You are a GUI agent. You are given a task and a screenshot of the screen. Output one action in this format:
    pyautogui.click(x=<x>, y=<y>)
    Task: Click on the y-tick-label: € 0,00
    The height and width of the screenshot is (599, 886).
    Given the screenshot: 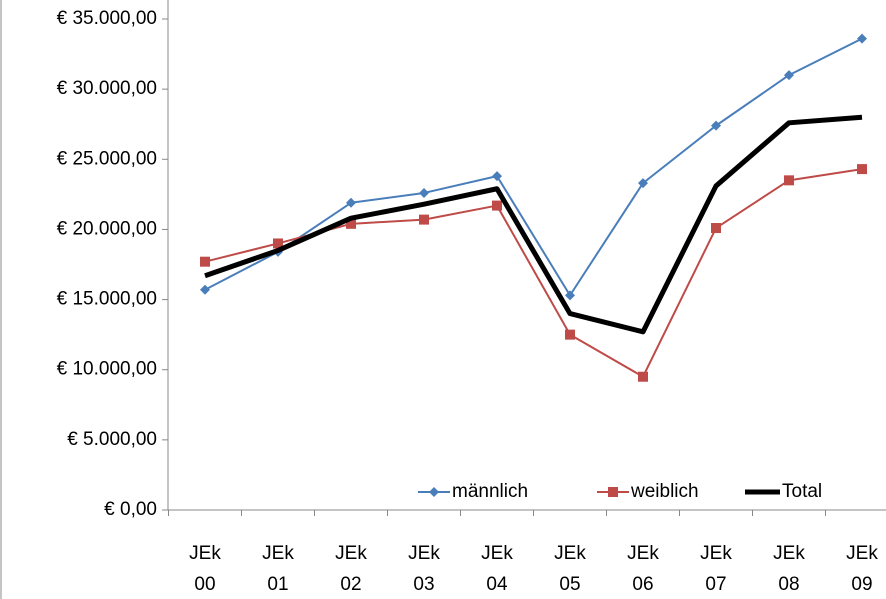 What is the action you would take?
    pyautogui.click(x=130, y=509)
    